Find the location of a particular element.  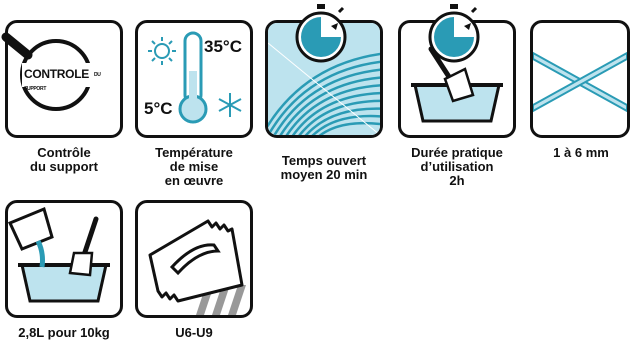

notched-trowel-icon is located at coordinates (197, 267).